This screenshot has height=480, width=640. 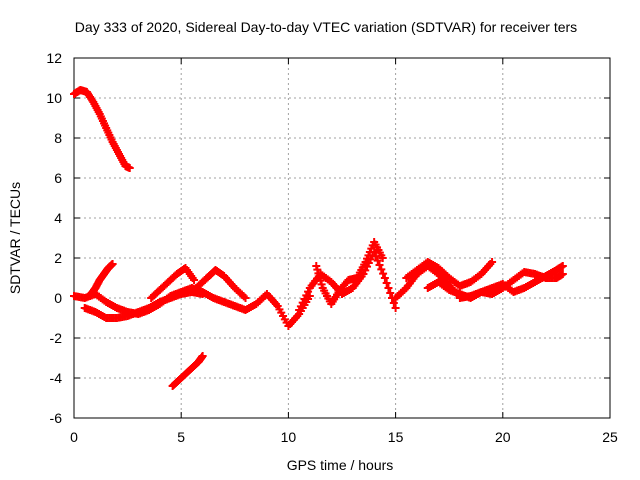 What do you see at coordinates (54, 58) in the screenshot?
I see `y-tick-label: 12` at bounding box center [54, 58].